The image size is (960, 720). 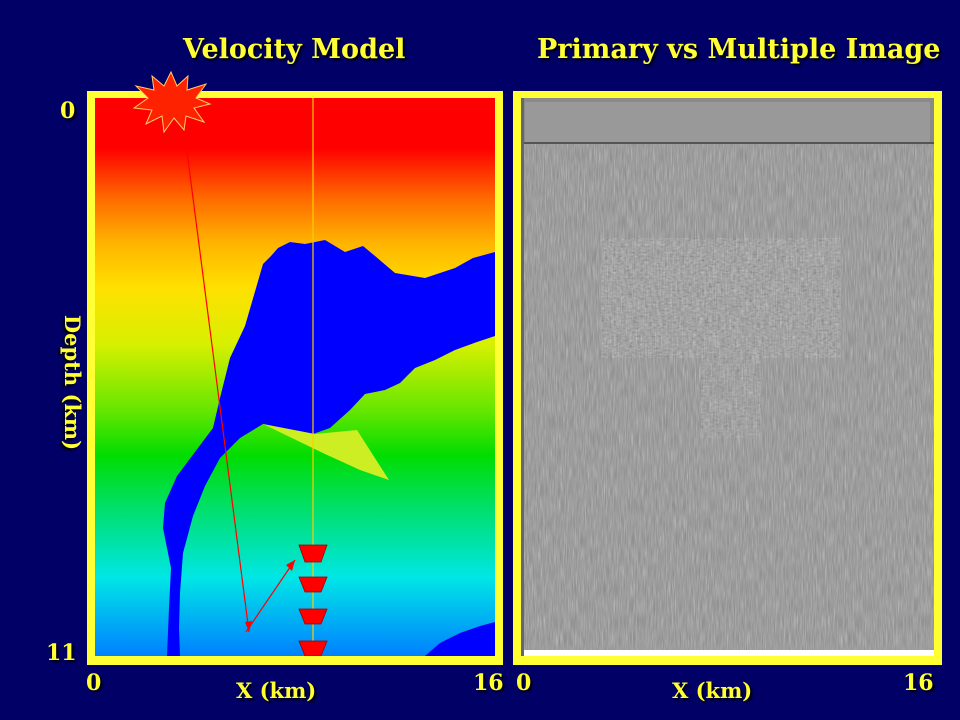 I want to click on ray-down, so click(x=217, y=384).